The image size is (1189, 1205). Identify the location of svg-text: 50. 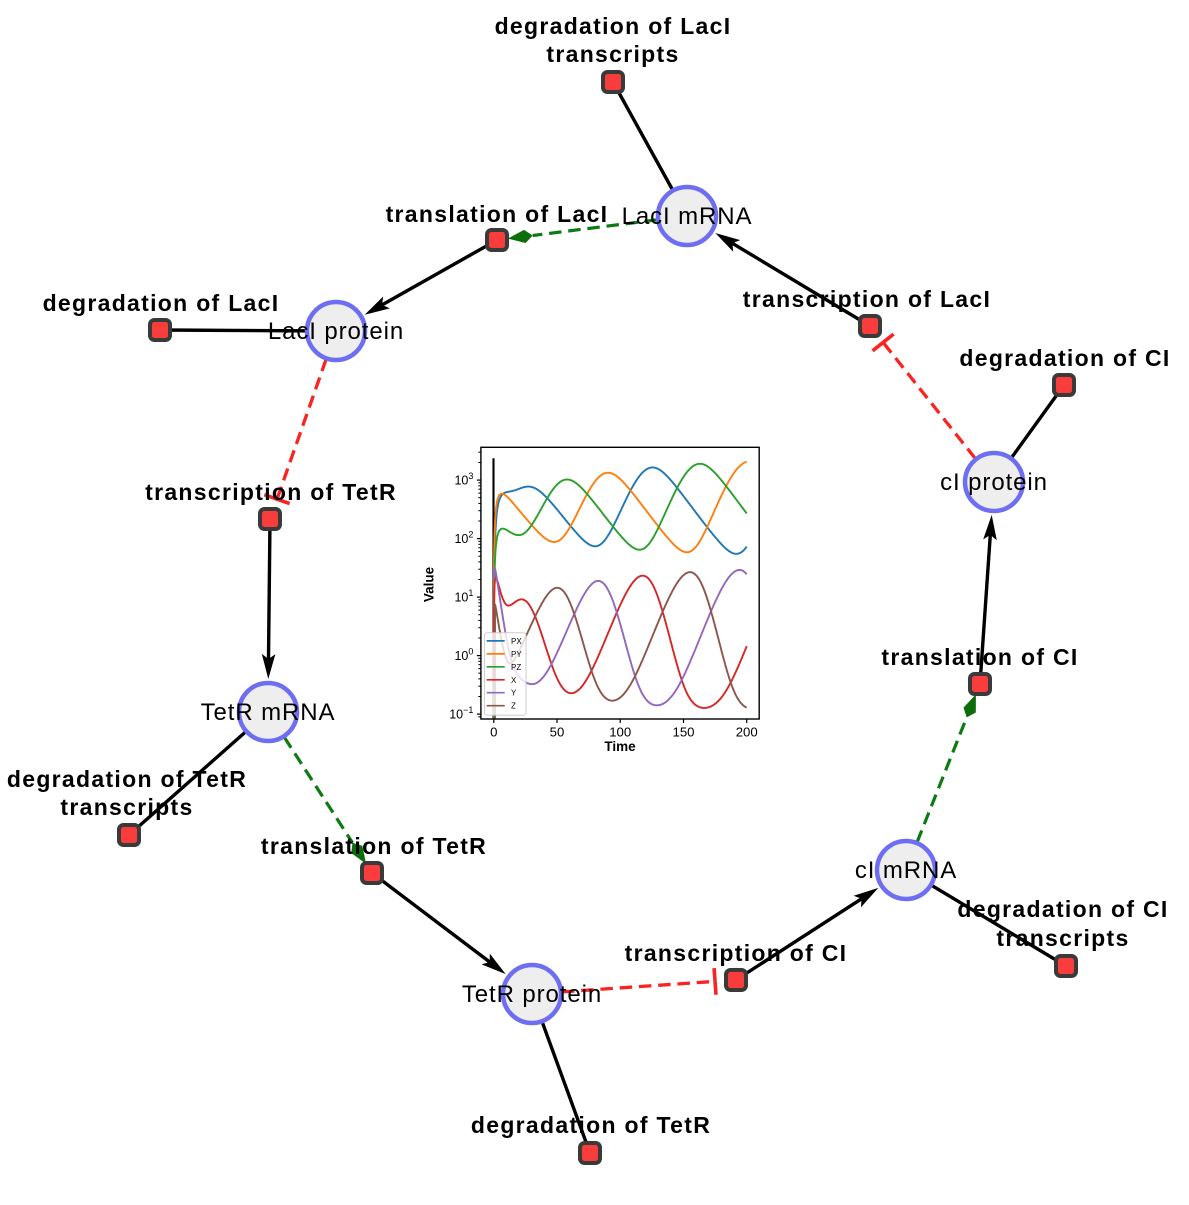
(557, 732).